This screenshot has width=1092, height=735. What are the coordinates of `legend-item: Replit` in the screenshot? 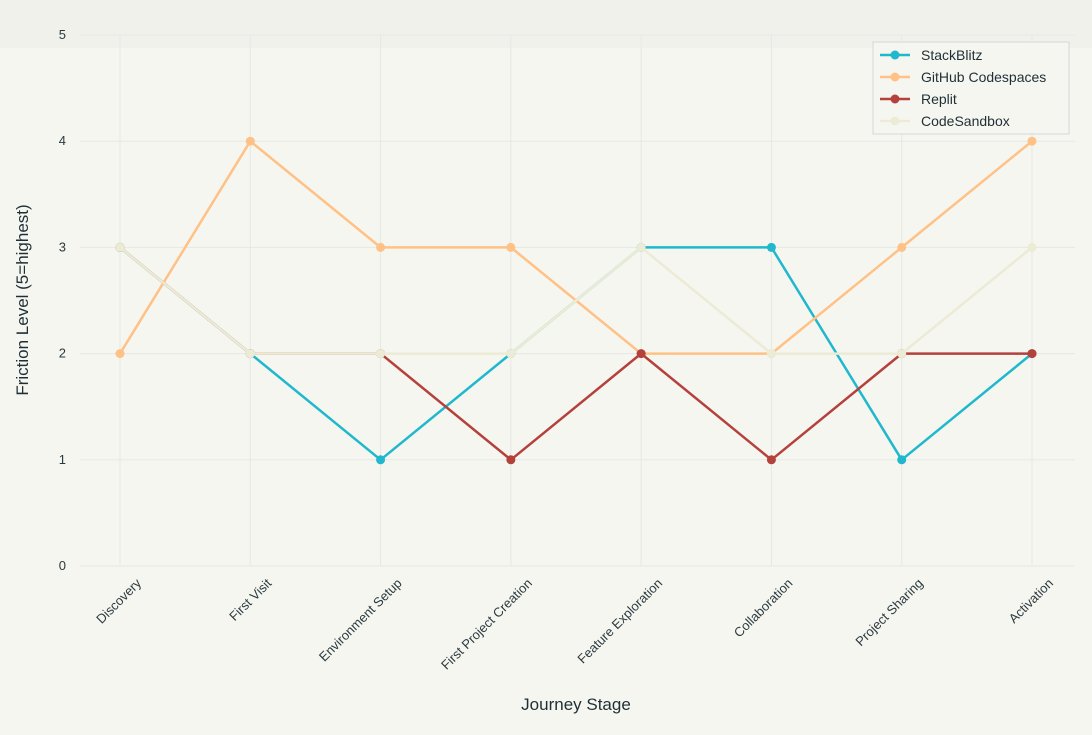 It's located at (918, 99).